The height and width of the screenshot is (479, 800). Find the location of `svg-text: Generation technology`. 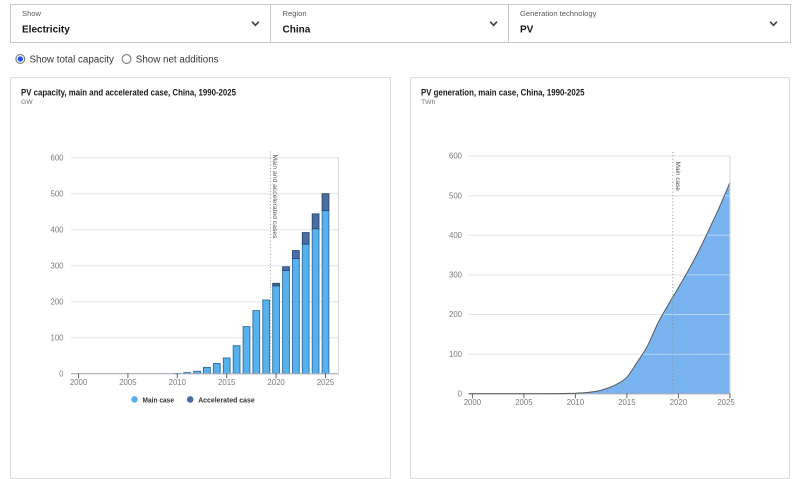

svg-text: Generation technology is located at coordinates (558, 13).